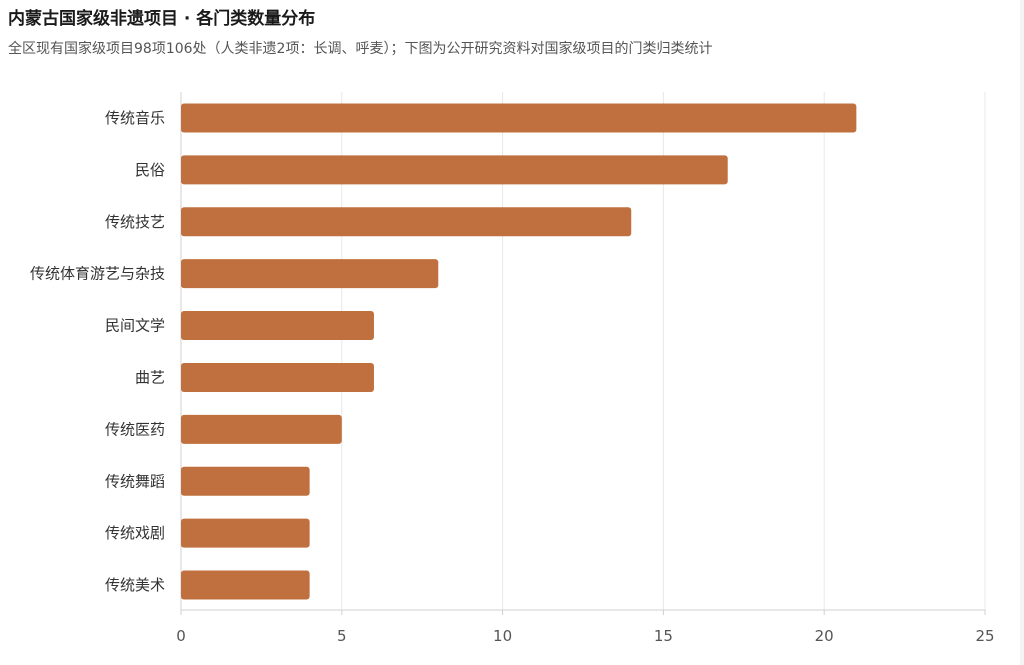 This screenshot has height=665, width=1024. I want to click on category-label: 传统音乐, so click(135, 118).